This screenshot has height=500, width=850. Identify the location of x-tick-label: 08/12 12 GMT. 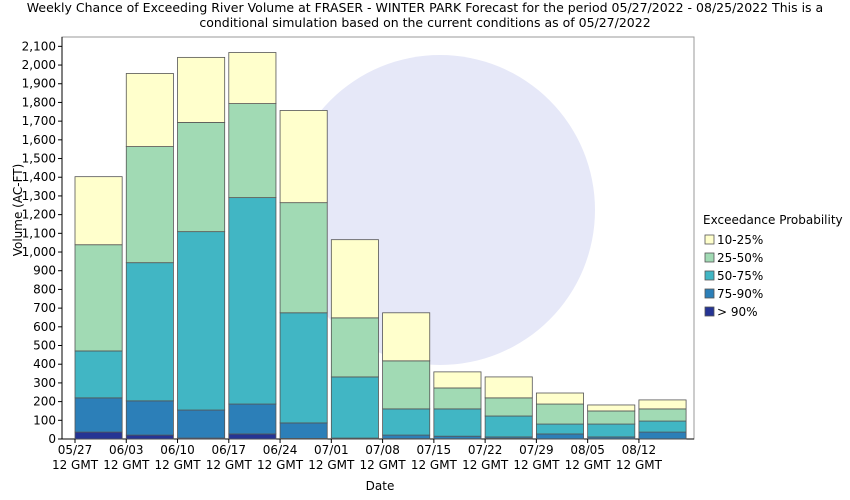
(639, 457).